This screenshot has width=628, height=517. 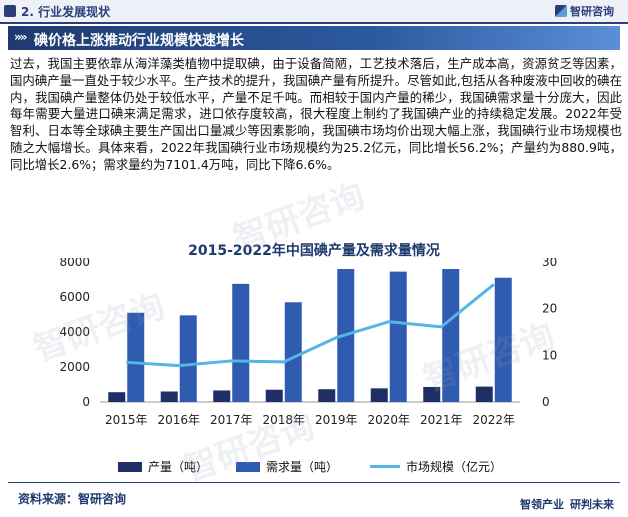 I want to click on double-chevron-icon: »», so click(x=20, y=37).